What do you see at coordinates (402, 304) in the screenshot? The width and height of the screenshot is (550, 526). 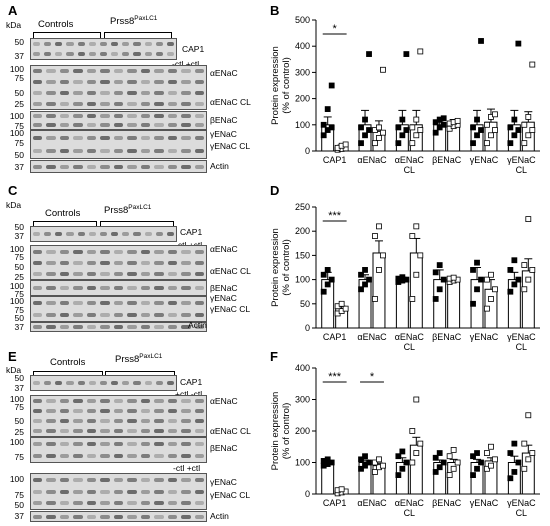 I see `bar` at bounding box center [402, 304].